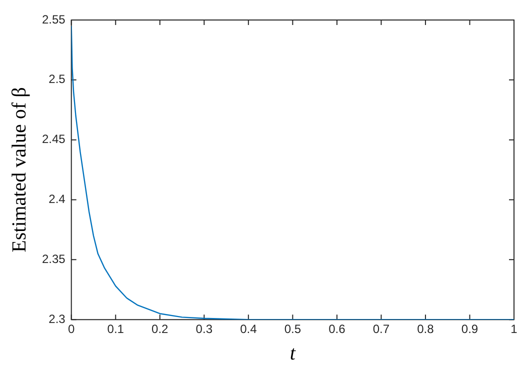  What do you see at coordinates (72, 329) in the screenshot?
I see `x-tick-label: 0` at bounding box center [72, 329].